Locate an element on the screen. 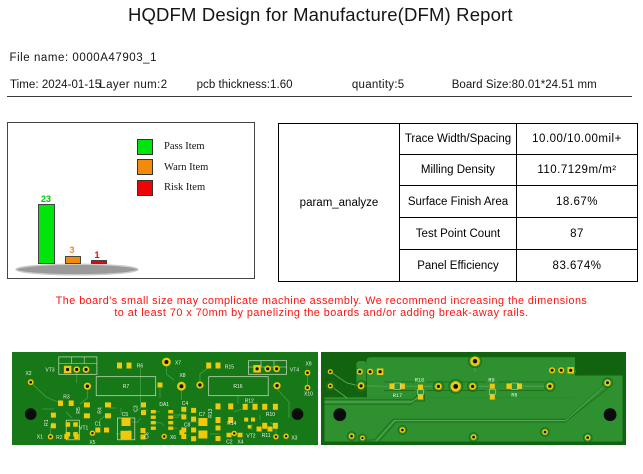 Image resolution: width=643 pixels, height=474 pixels. svg-text: X4 is located at coordinates (240, 442).